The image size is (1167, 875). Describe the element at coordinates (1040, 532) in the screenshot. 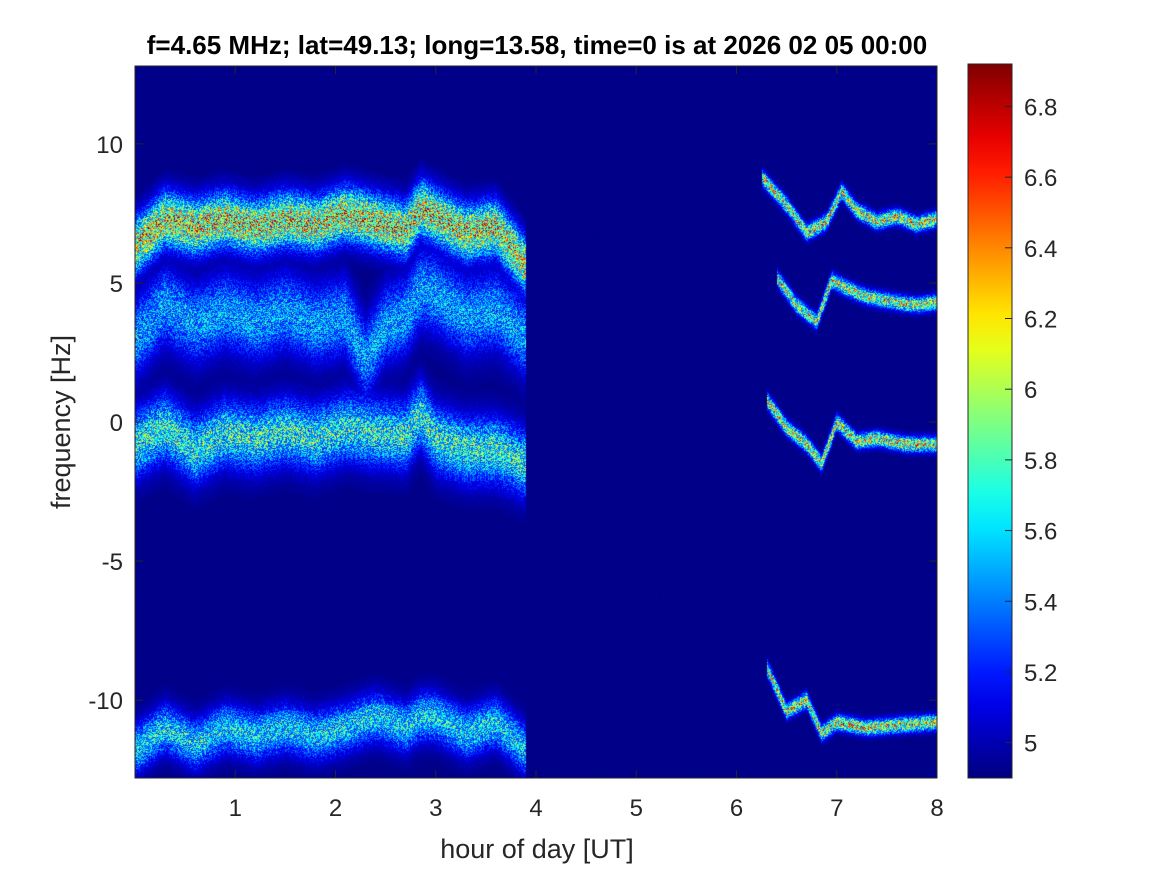

I see `colorbar-tick-label: 5.6` at that location.